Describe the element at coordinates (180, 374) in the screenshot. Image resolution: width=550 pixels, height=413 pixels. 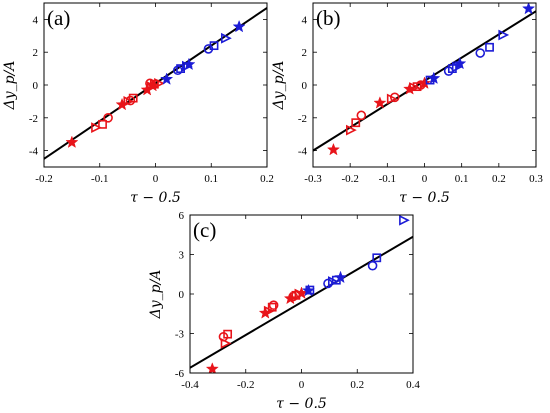
I see `y-tick-label: -6` at that location.